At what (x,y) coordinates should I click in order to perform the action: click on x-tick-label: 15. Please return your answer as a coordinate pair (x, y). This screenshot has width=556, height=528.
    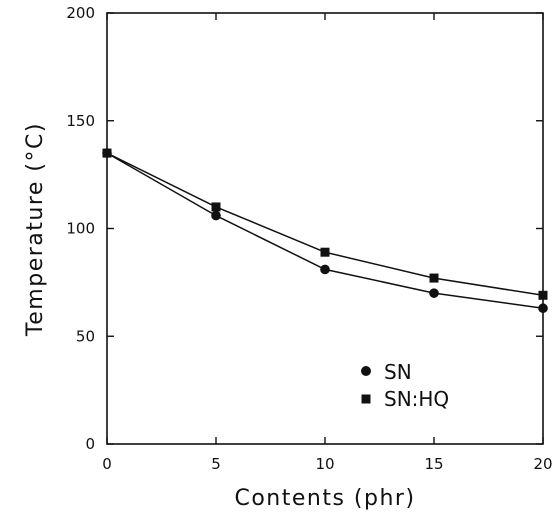
    Looking at the image, I should click on (433, 464).